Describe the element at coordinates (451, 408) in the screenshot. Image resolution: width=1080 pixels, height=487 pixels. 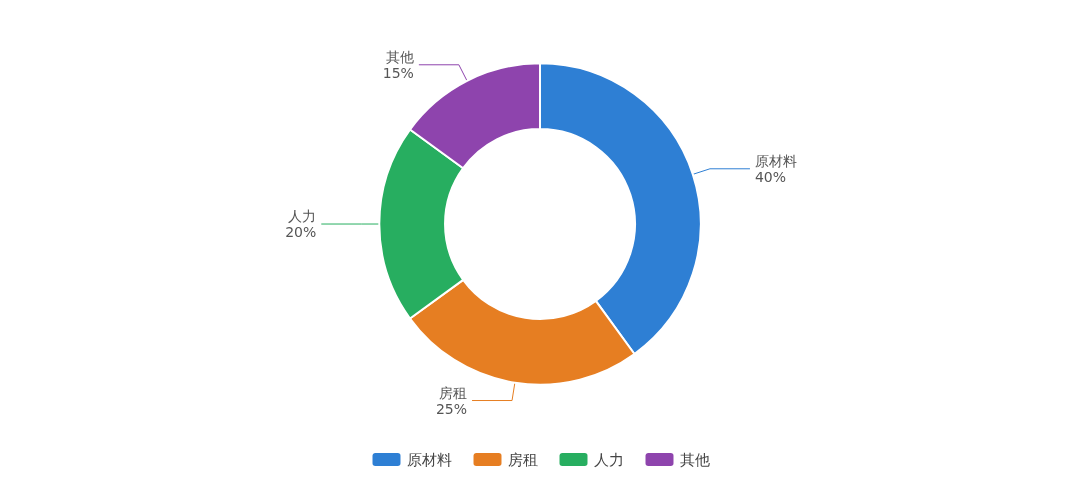
I see `data-label: 25%` at that location.